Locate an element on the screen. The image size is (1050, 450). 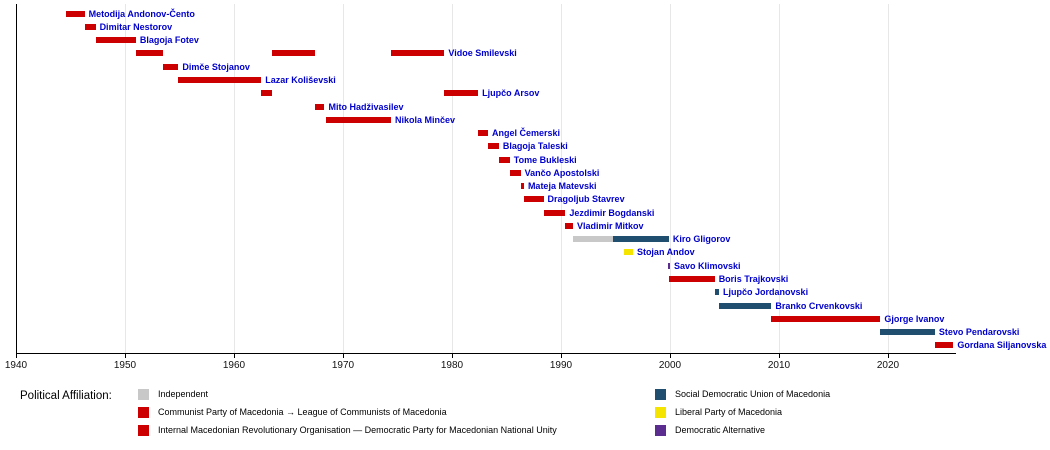
axis-tick-label: 1940 is located at coordinates (16, 365).